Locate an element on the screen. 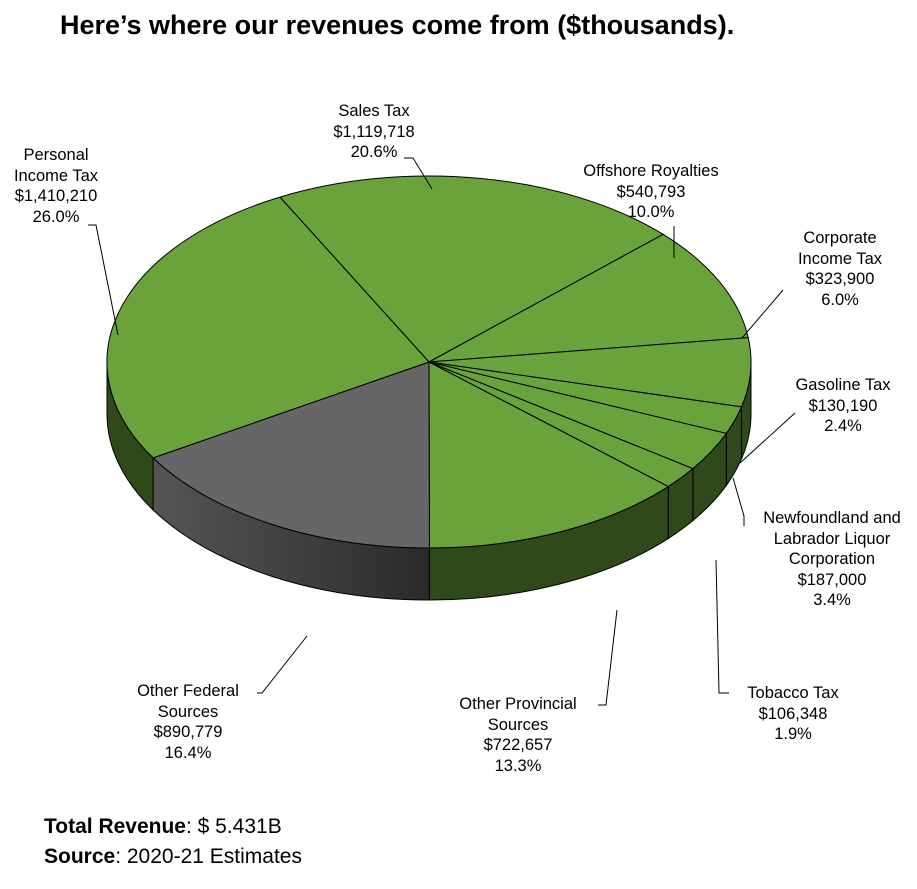  slice-label-3: Gasoline Tax $130,190 2.4% is located at coordinates (820, 406).